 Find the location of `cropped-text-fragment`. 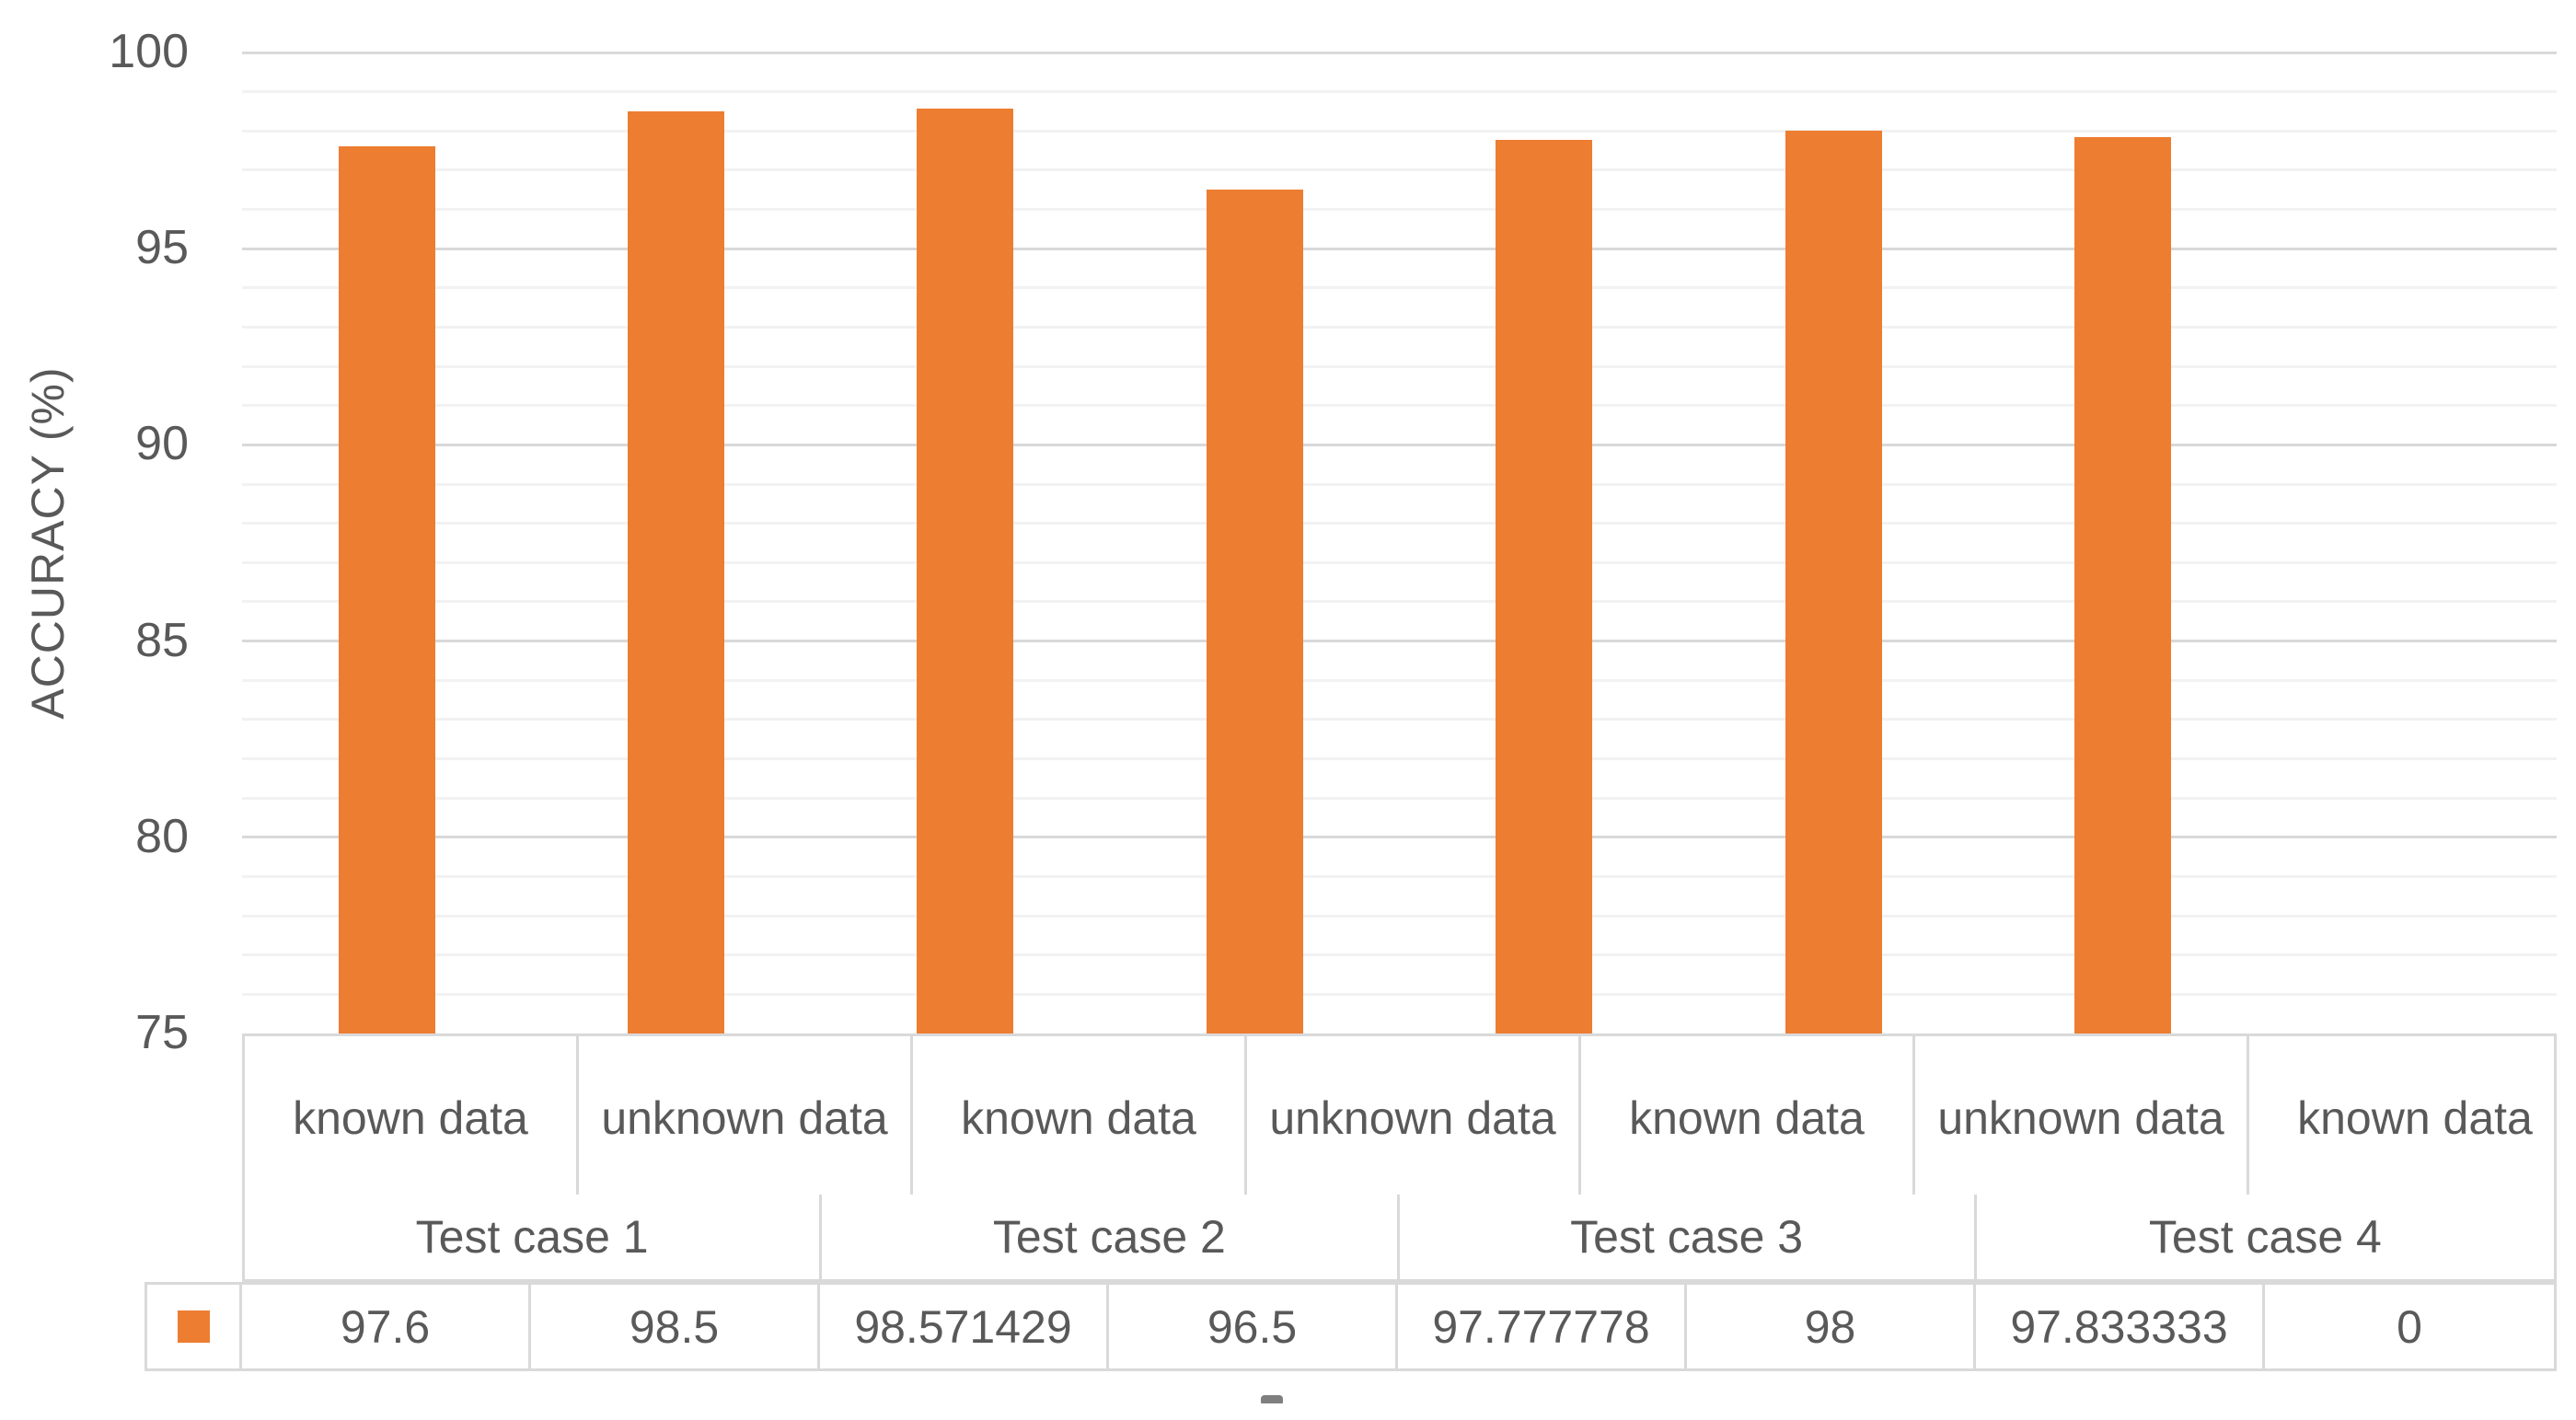

cropped-text-fragment is located at coordinates (1272, 1399).